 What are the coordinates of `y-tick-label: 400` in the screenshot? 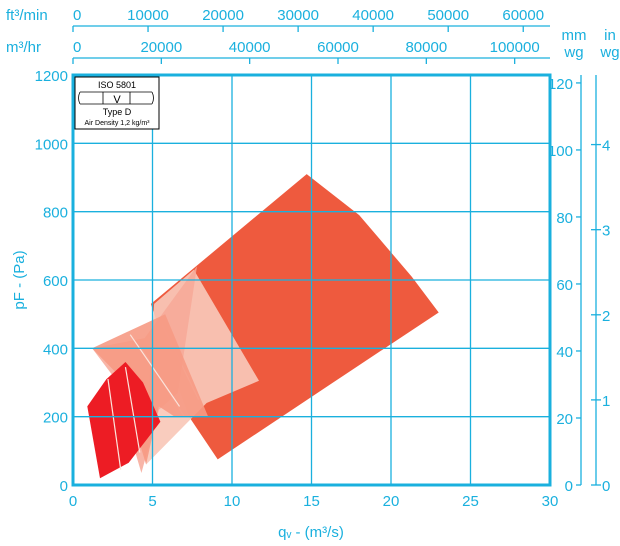 It's located at (55, 349).